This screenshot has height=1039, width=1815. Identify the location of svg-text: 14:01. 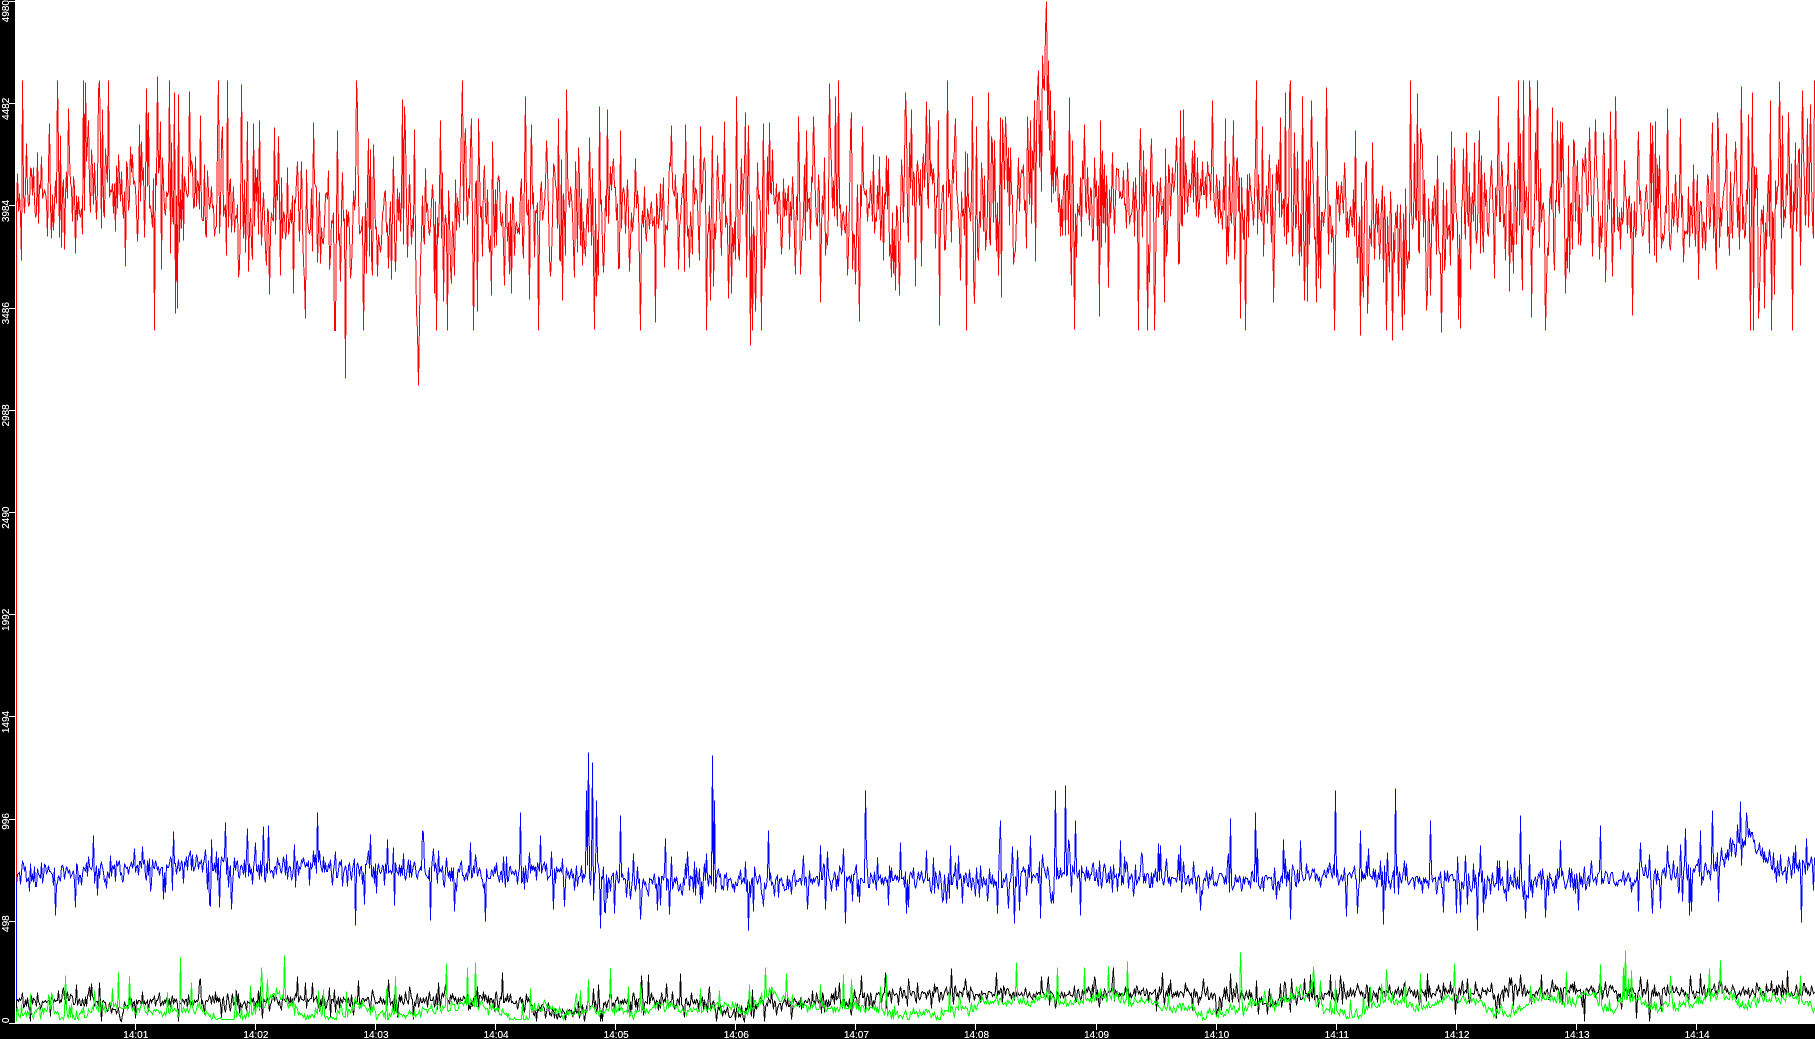
(135, 1034).